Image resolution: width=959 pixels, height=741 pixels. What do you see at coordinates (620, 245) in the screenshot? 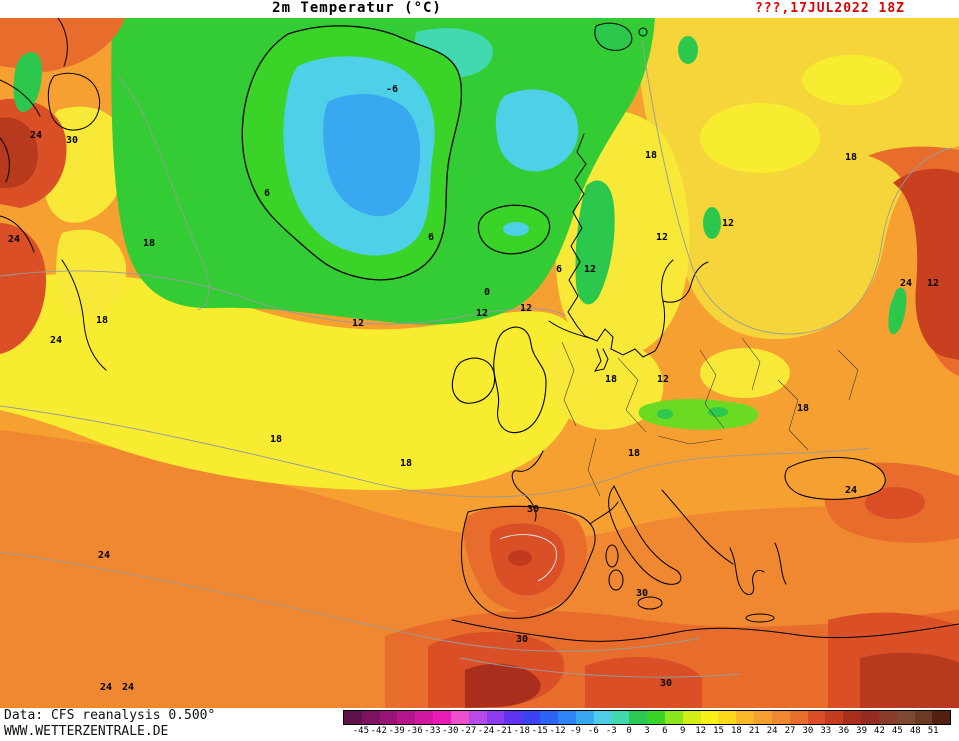
I see `scandinavia-coast` at bounding box center [620, 245].